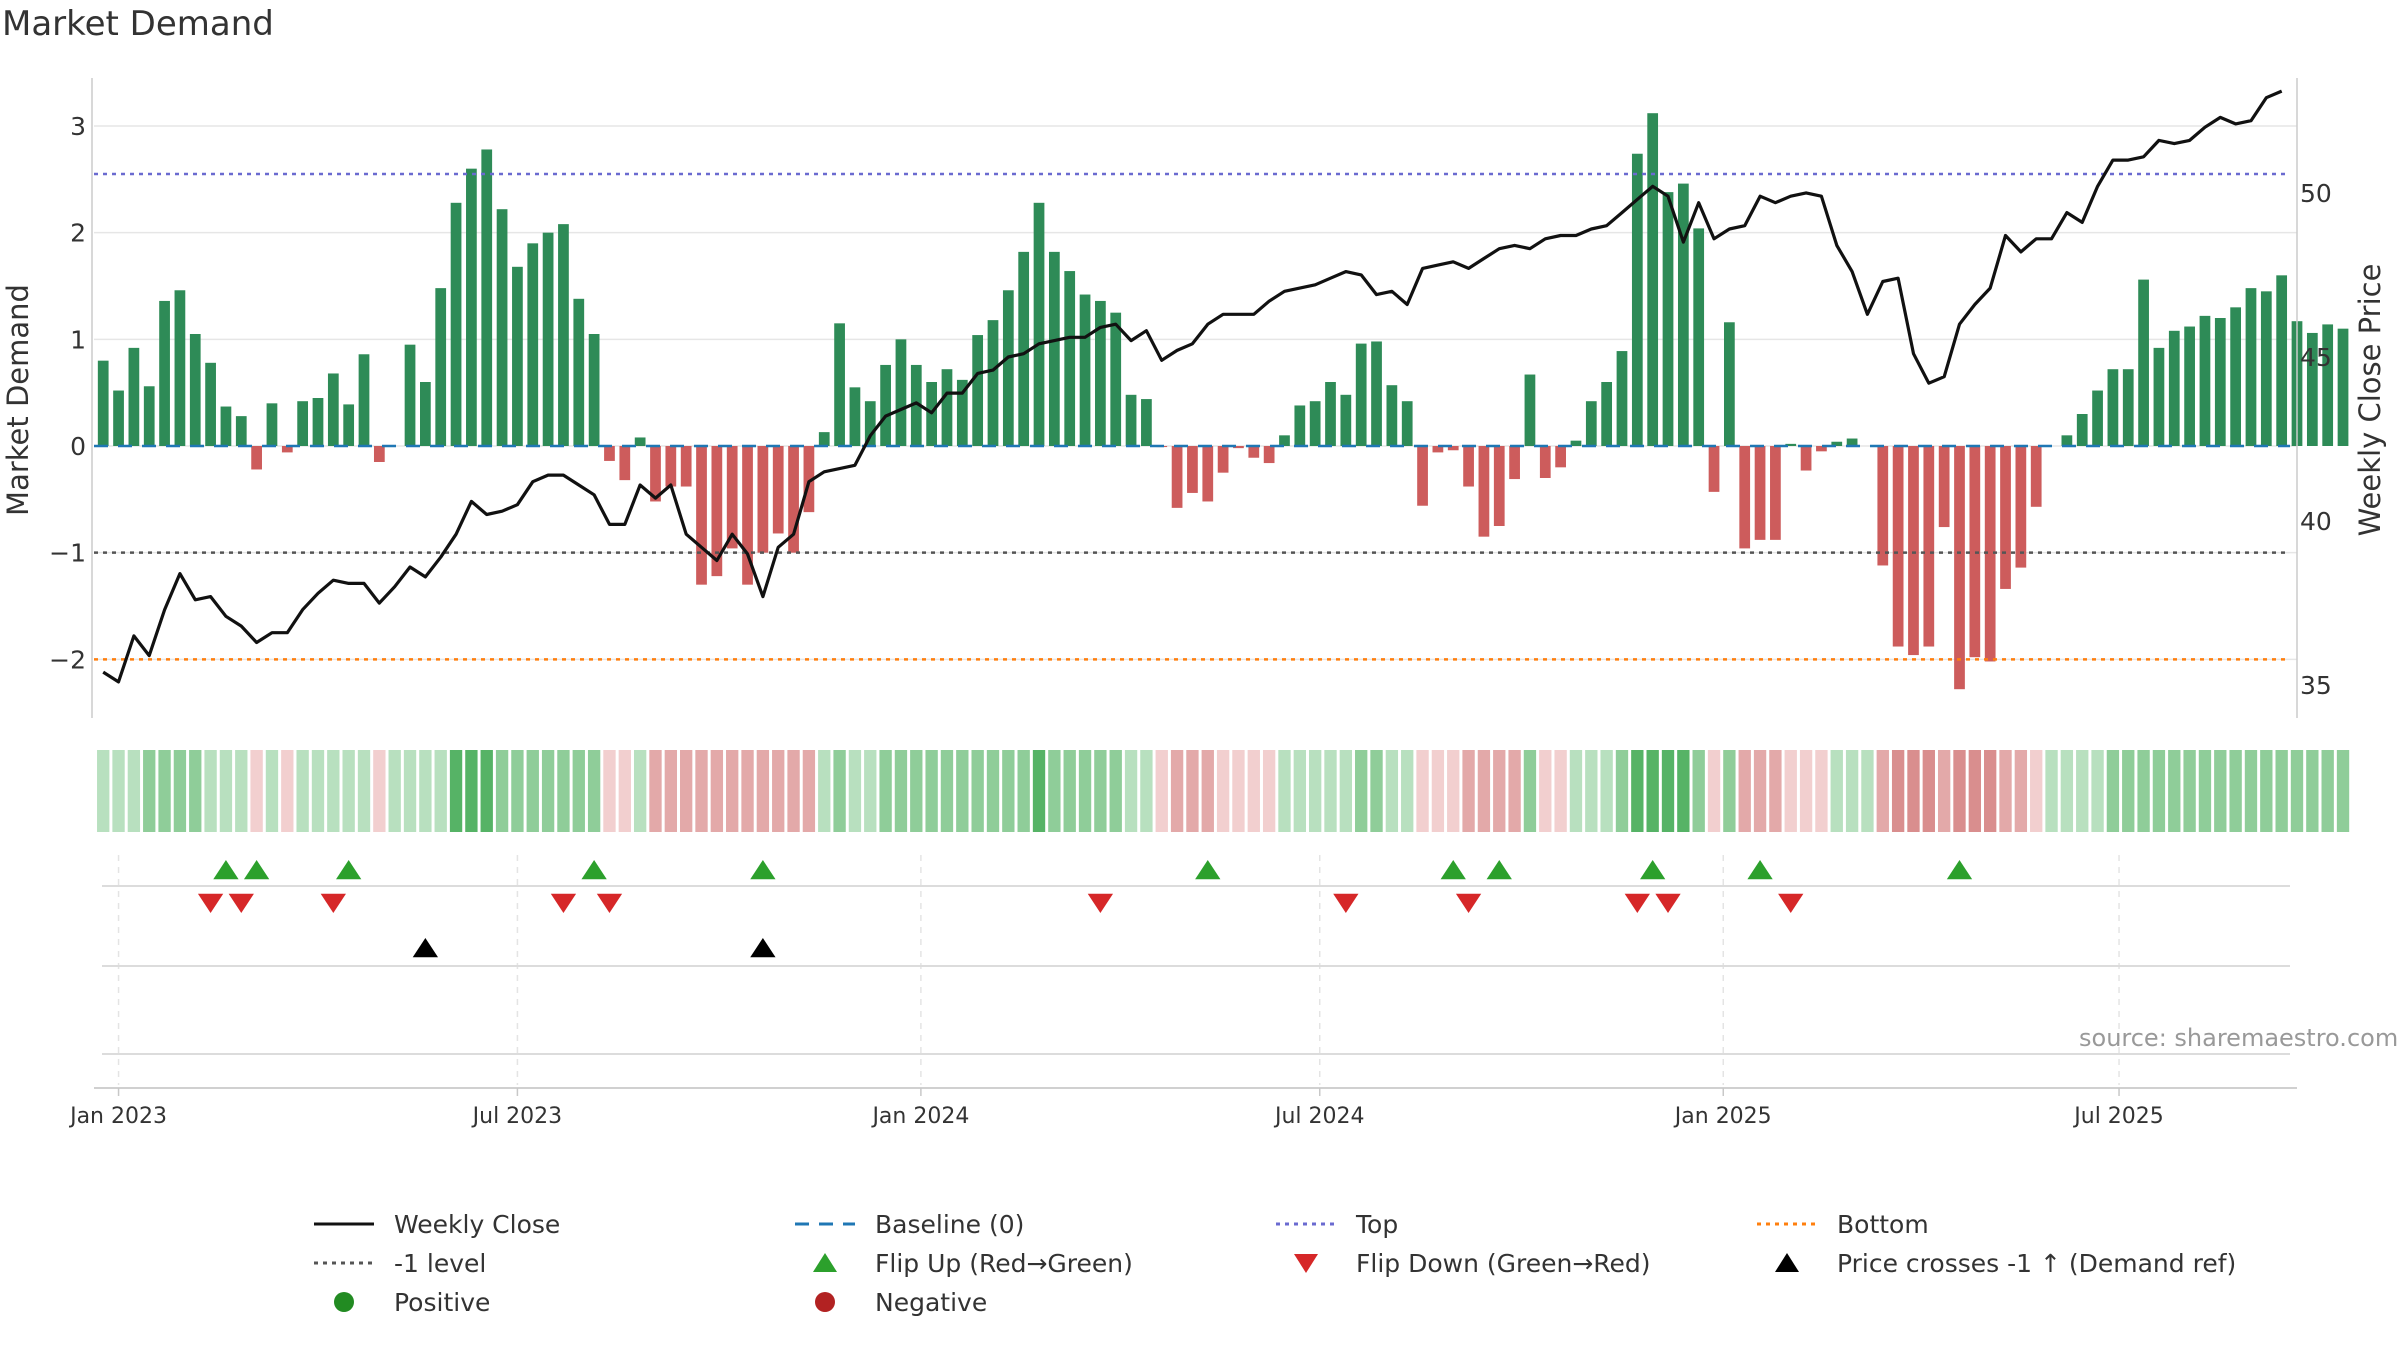 The image size is (2400, 1350). Describe the element at coordinates (950, 1224) in the screenshot. I see `legend-label: Baseline (0)` at that location.